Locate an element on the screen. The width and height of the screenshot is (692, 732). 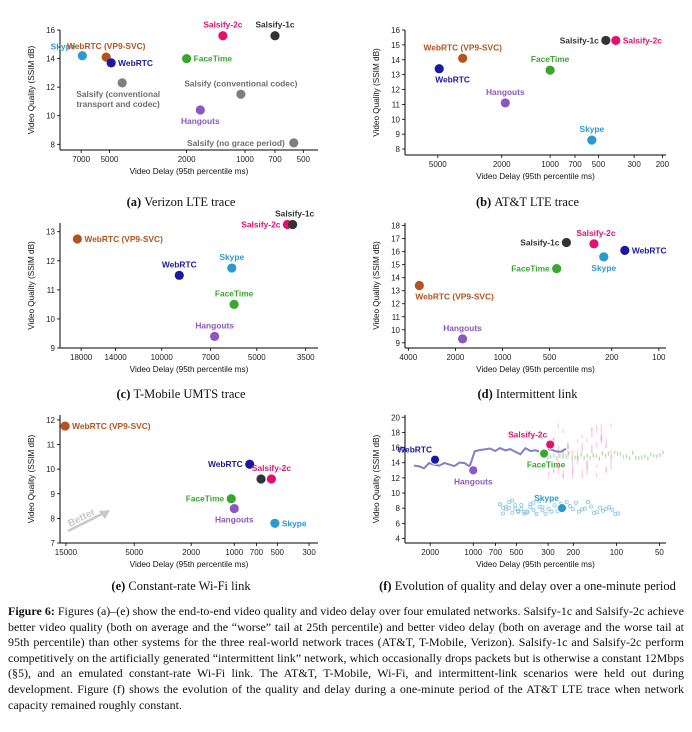
y-tick-label: 18 is located at coordinates (395, 226).